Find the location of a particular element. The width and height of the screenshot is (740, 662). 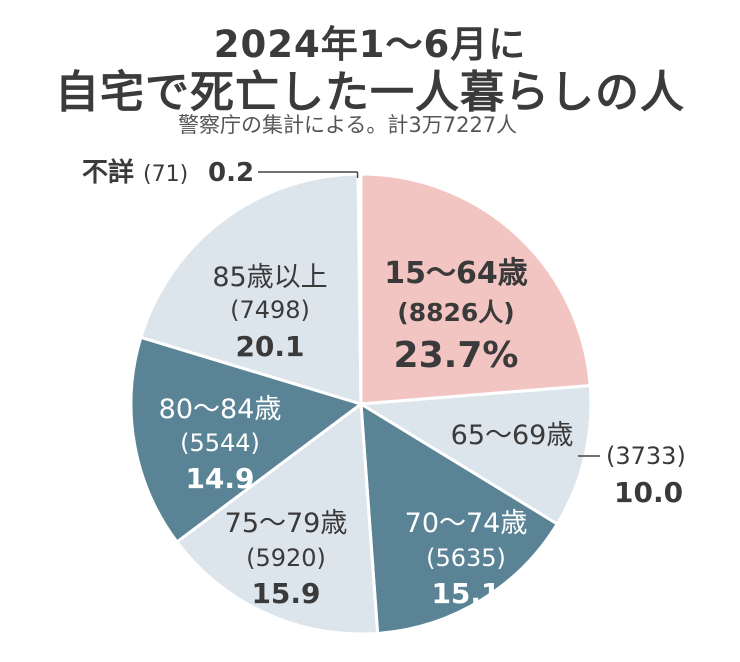

slice-4-count-label: (5920) is located at coordinates (286, 558).